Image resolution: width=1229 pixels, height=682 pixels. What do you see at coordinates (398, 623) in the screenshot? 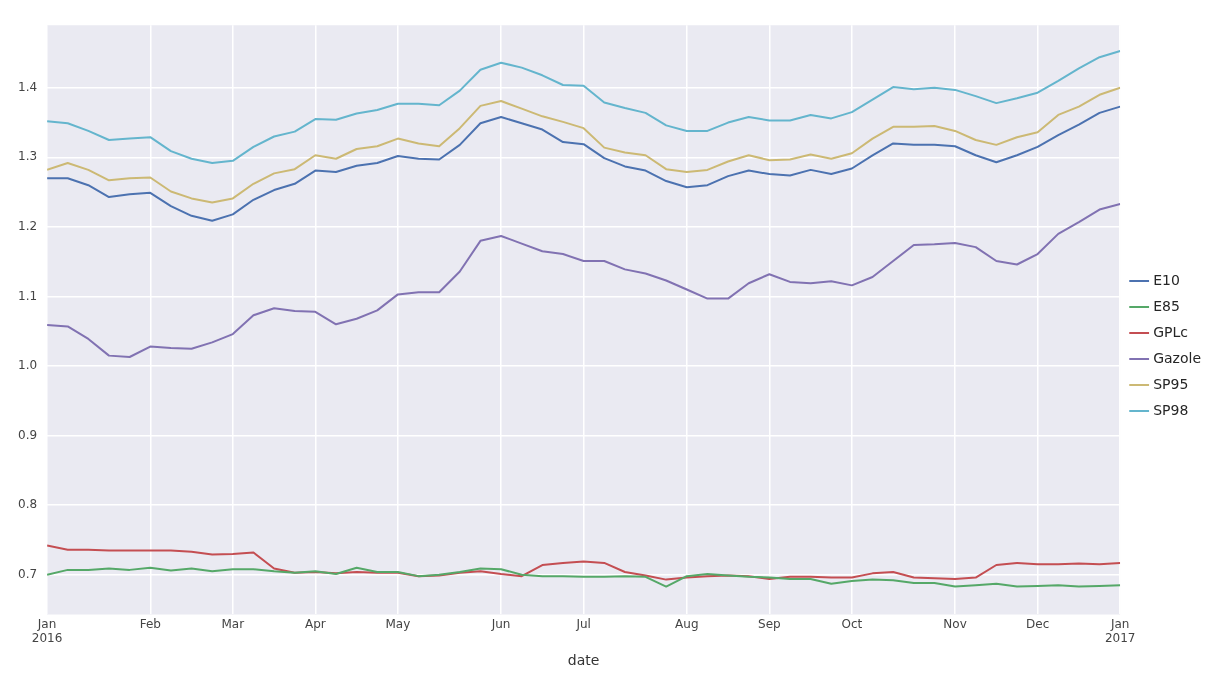
I see `x-tick-label: May` at bounding box center [398, 623].